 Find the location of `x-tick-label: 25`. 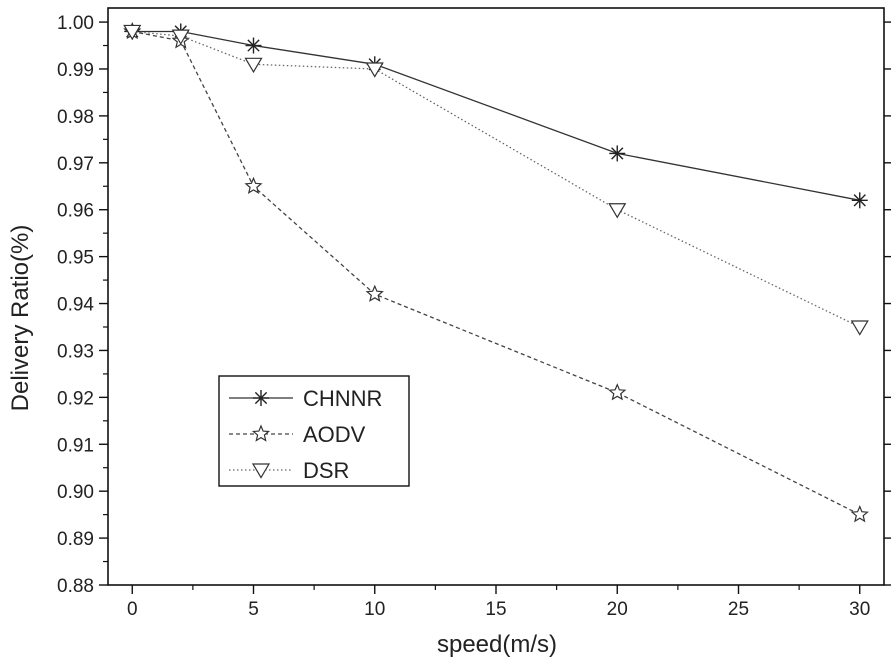

x-tick-label: 25 is located at coordinates (738, 609).